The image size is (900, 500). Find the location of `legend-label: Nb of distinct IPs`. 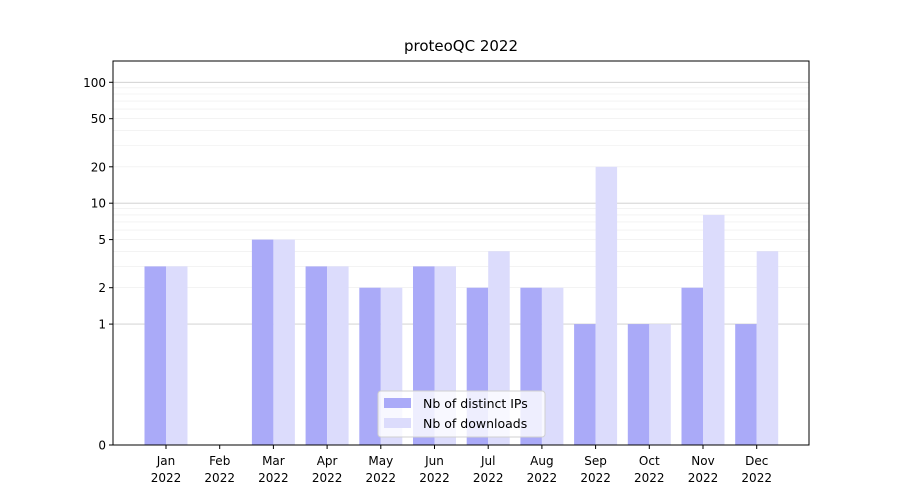

legend-label: Nb of distinct IPs is located at coordinates (475, 403).